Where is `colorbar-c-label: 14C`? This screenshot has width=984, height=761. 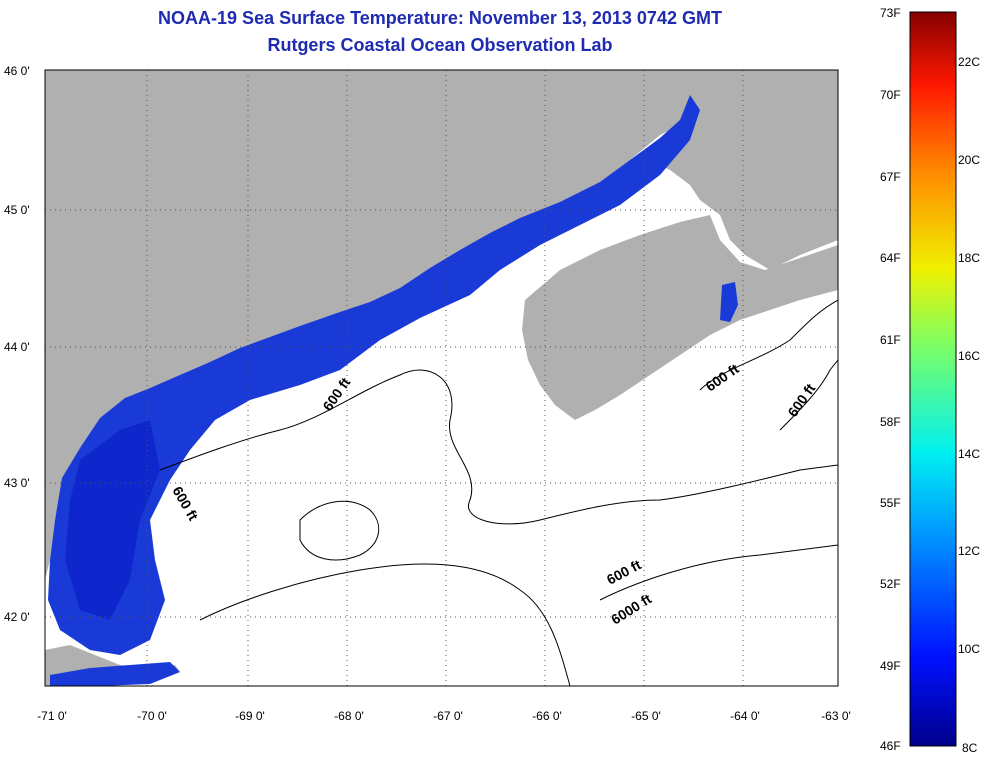 colorbar-c-label: 14C is located at coordinates (969, 454).